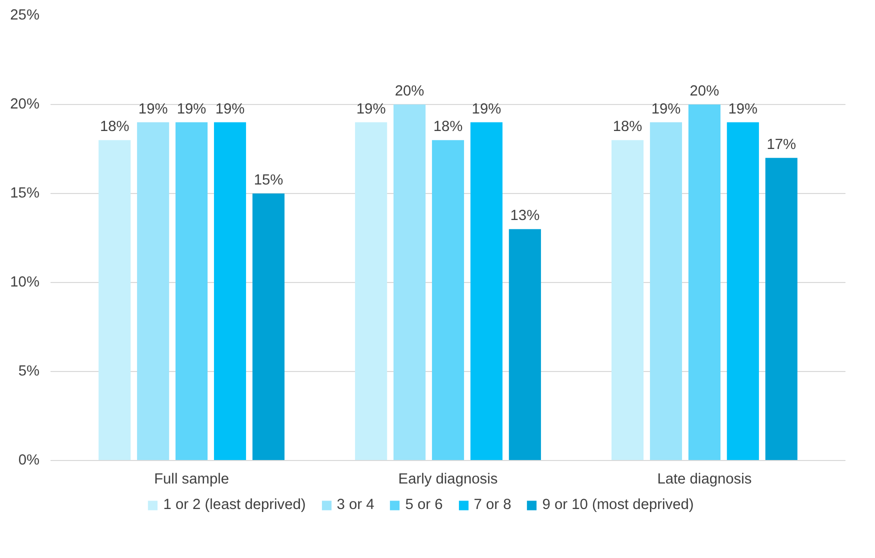 The width and height of the screenshot is (875, 558). Describe the element at coordinates (493, 505) in the screenshot. I see `legend-label: 7 or 8` at that location.